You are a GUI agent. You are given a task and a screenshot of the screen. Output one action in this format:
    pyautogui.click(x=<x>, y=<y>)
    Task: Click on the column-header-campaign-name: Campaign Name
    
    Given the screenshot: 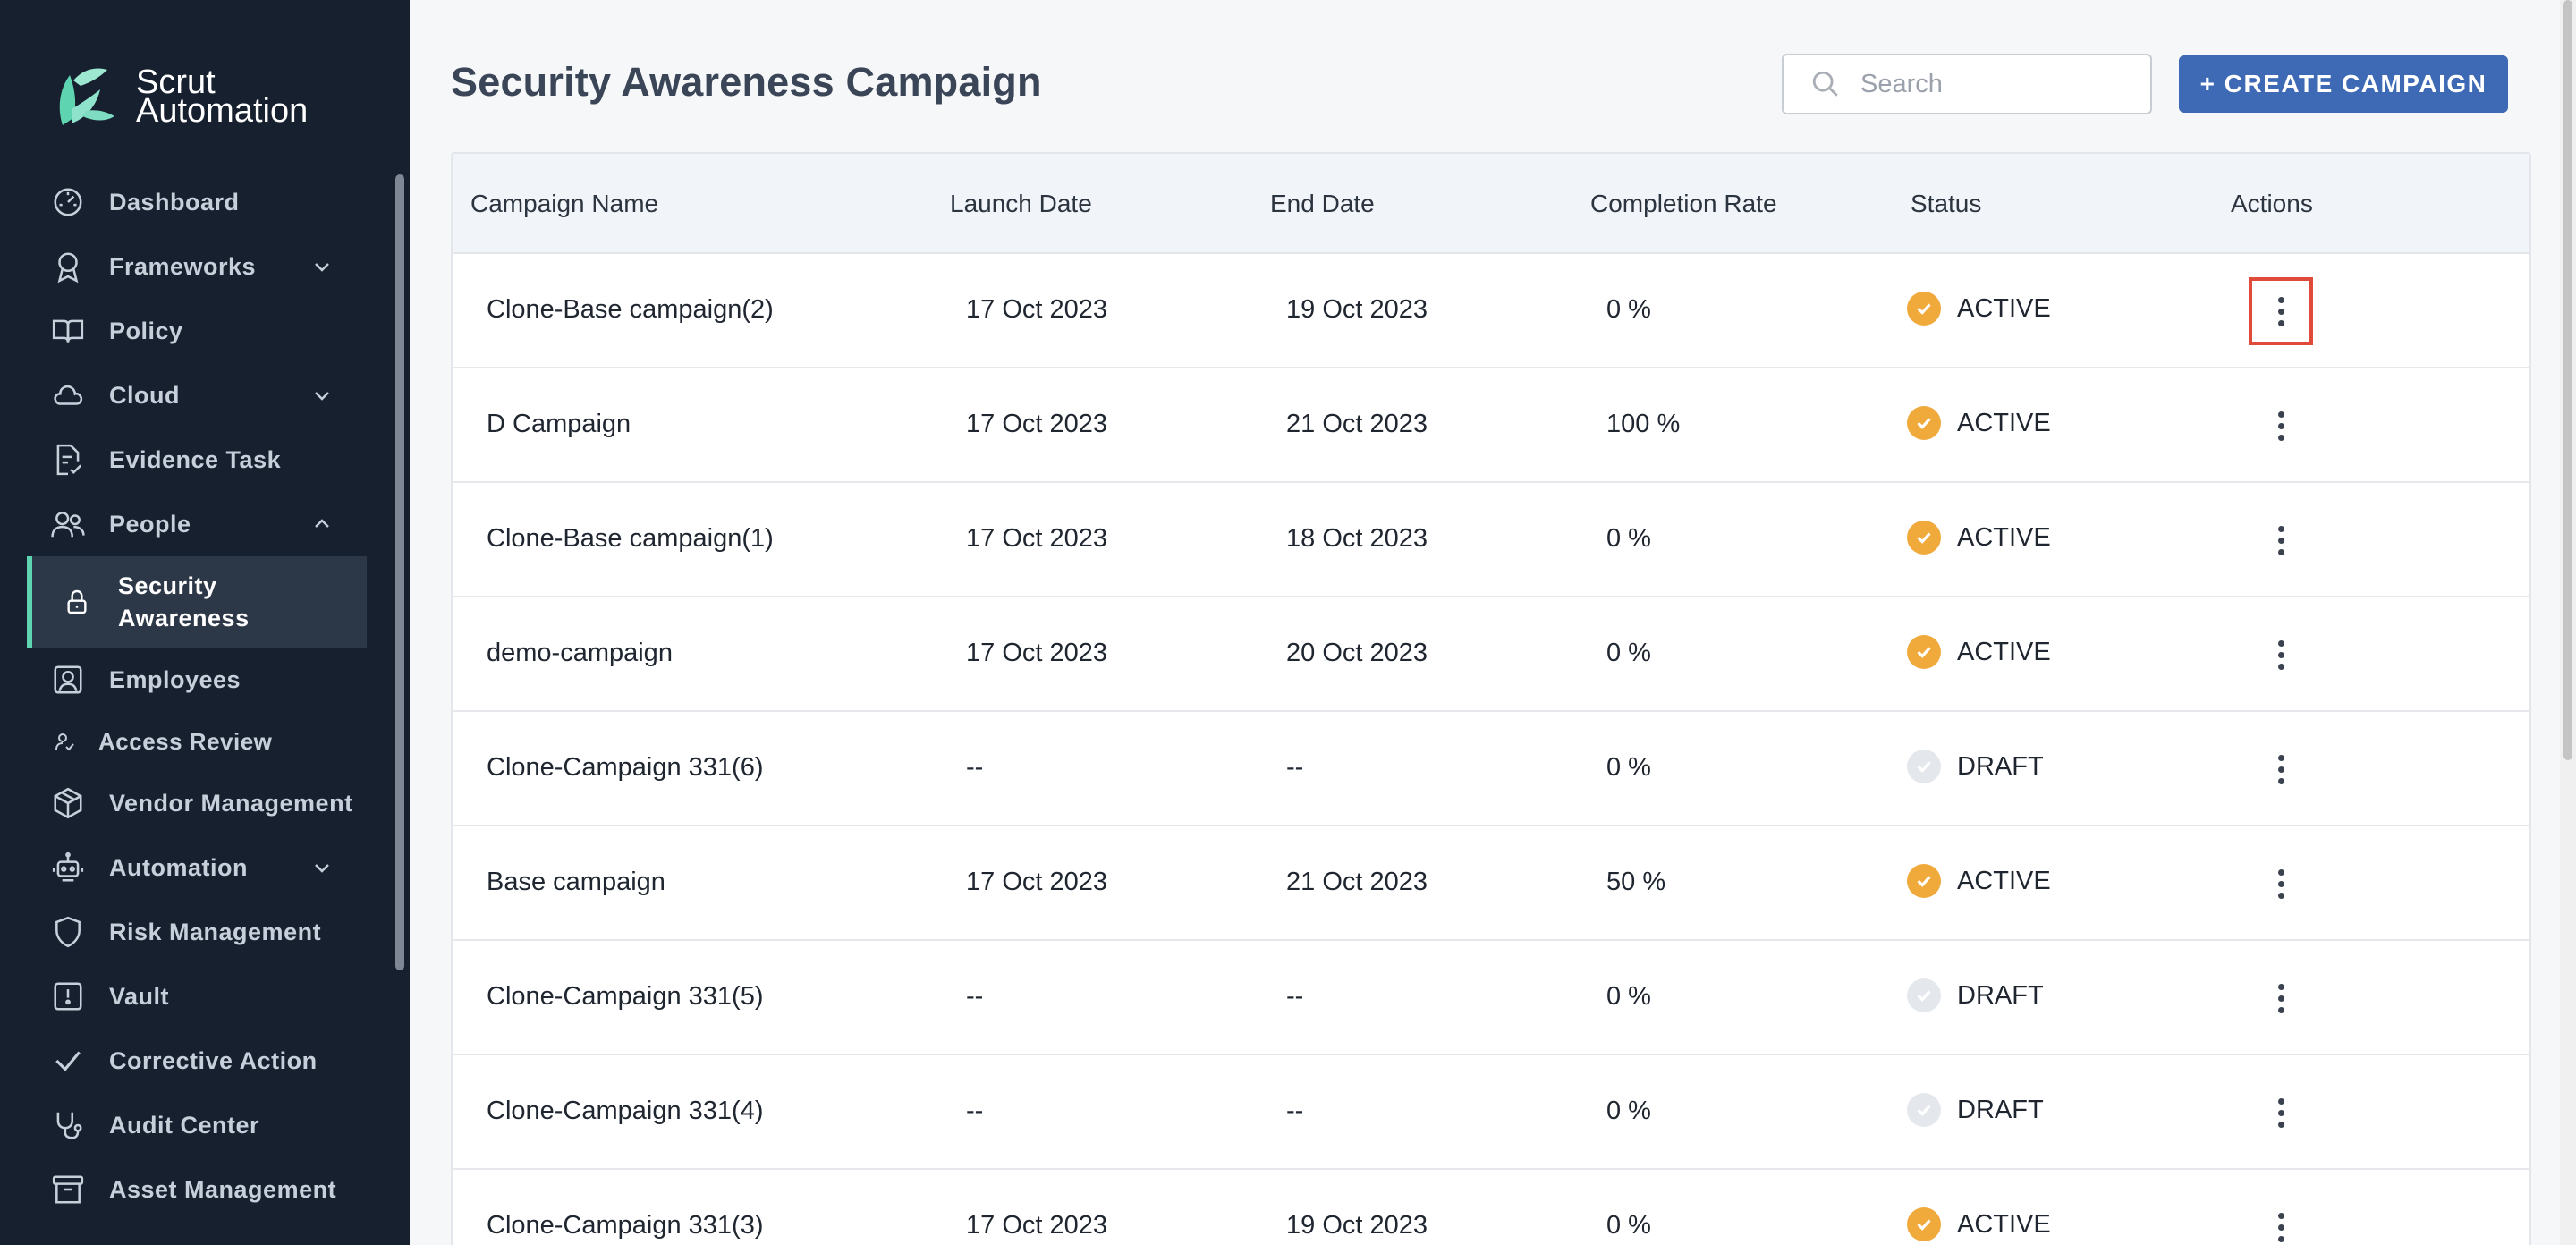 What is the action you would take?
    pyautogui.click(x=564, y=203)
    